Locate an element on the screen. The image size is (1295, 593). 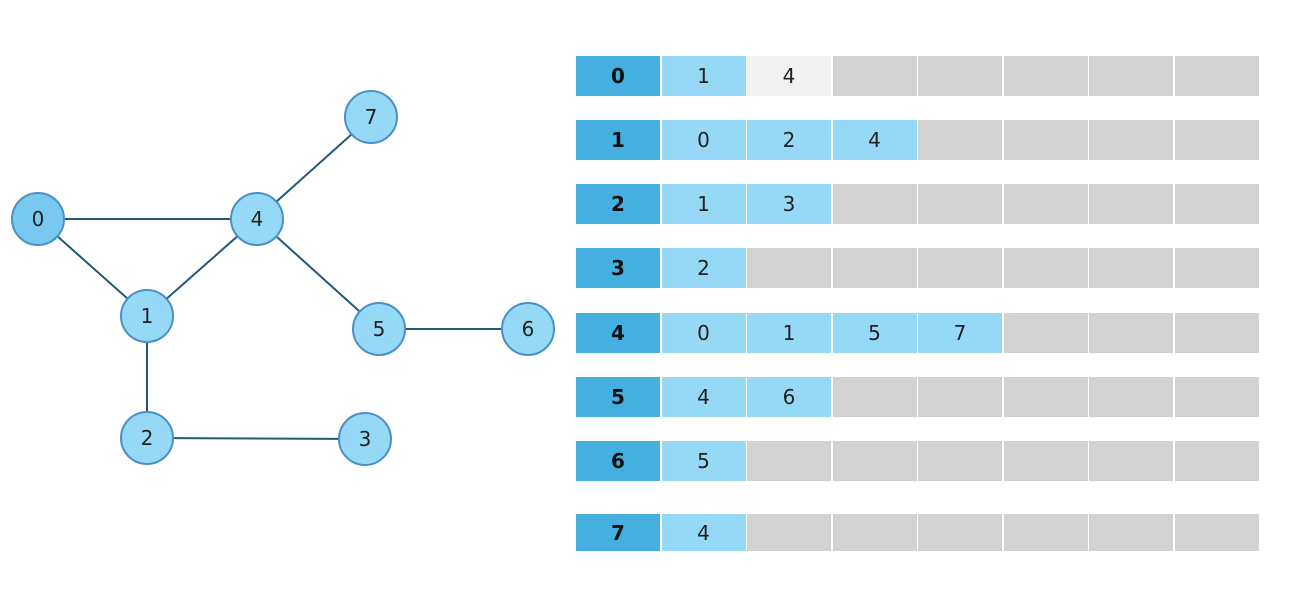
node-label: 5 is located at coordinates (379, 329).